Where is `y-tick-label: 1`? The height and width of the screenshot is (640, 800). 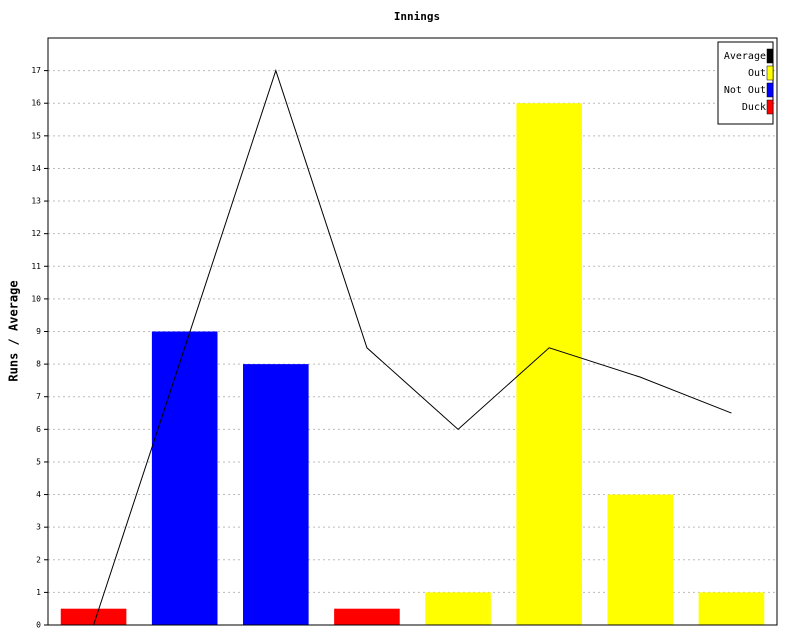
y-tick-label: 1 is located at coordinates (38, 592).